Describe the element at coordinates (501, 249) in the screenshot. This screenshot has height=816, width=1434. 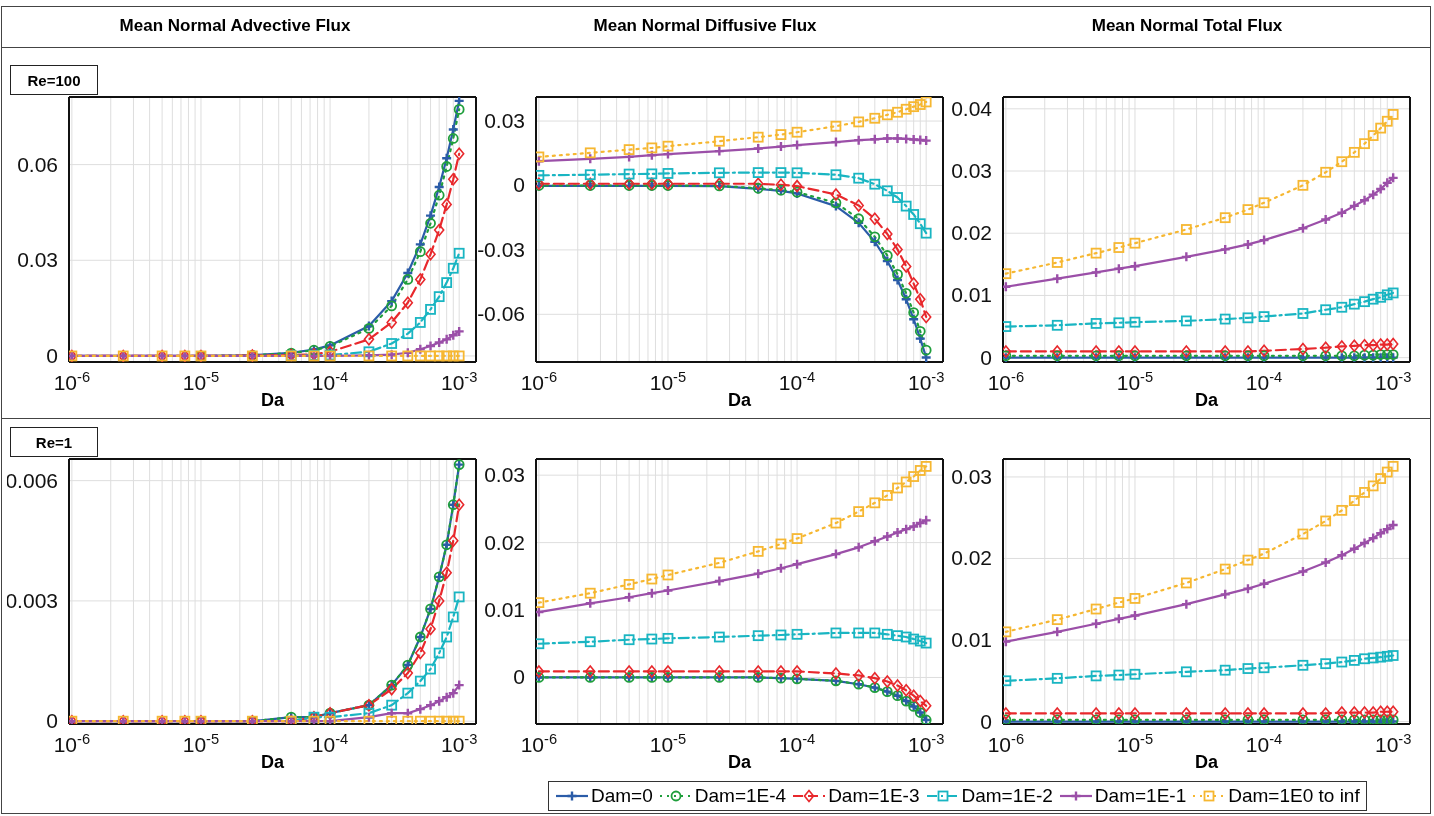
I see `y-tick-label: -0.03` at that location.